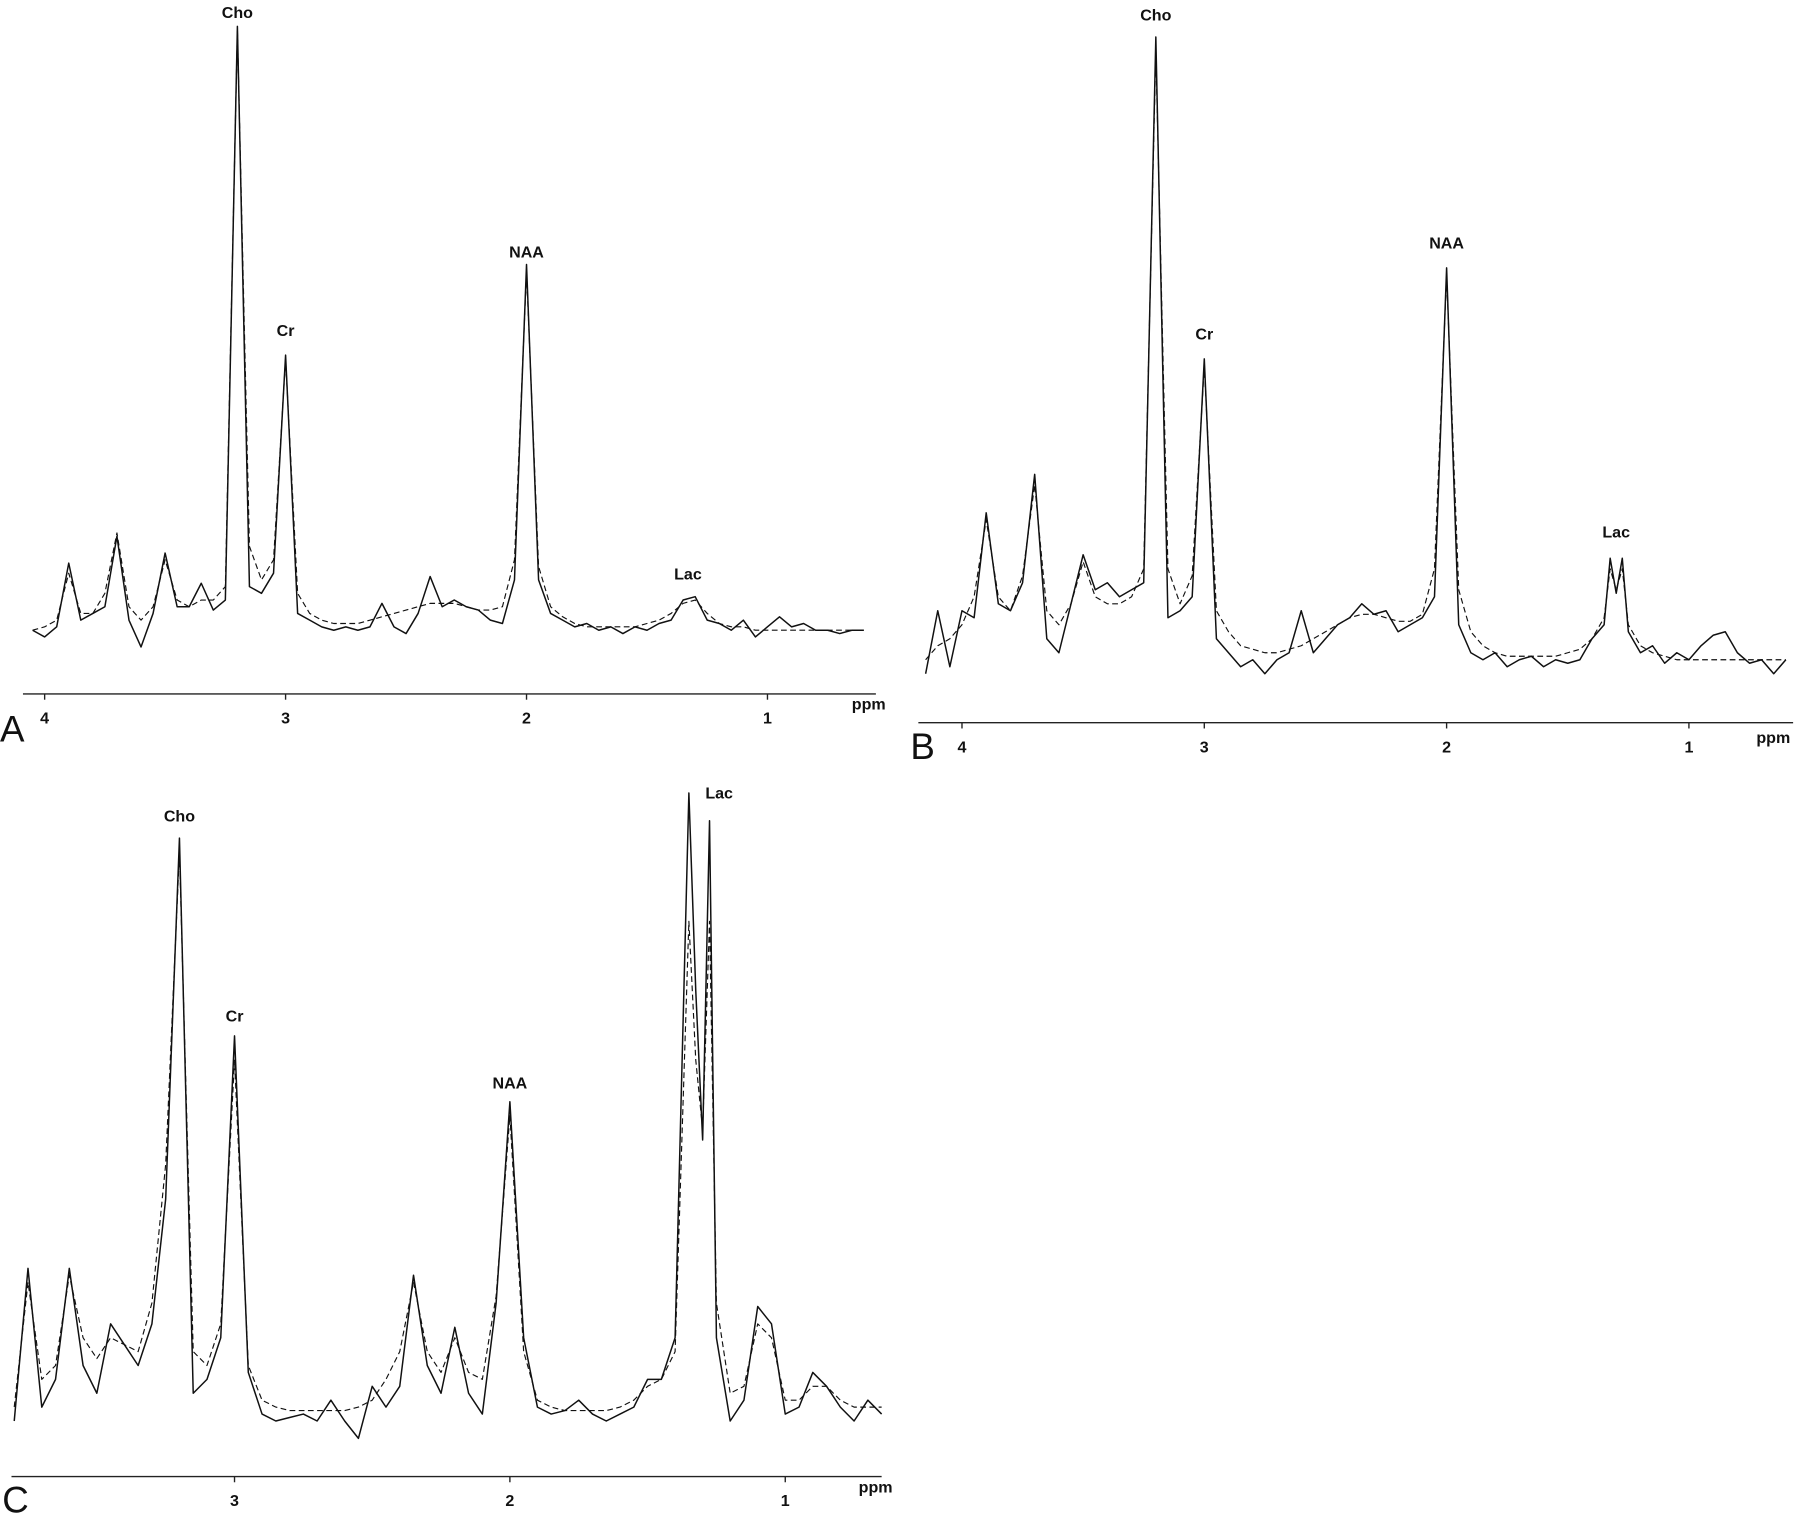 The width and height of the screenshot is (1800, 1526). I want to click on panel-label: A, so click(12, 729).